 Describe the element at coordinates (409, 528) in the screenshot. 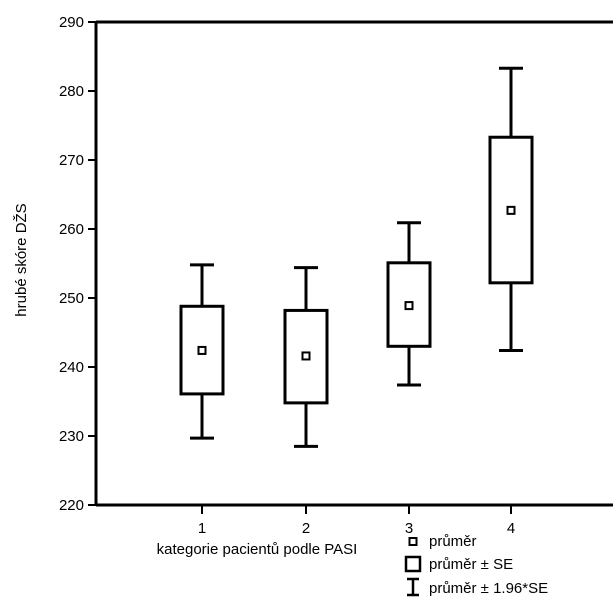

I see `x-tick-label: 3` at that location.